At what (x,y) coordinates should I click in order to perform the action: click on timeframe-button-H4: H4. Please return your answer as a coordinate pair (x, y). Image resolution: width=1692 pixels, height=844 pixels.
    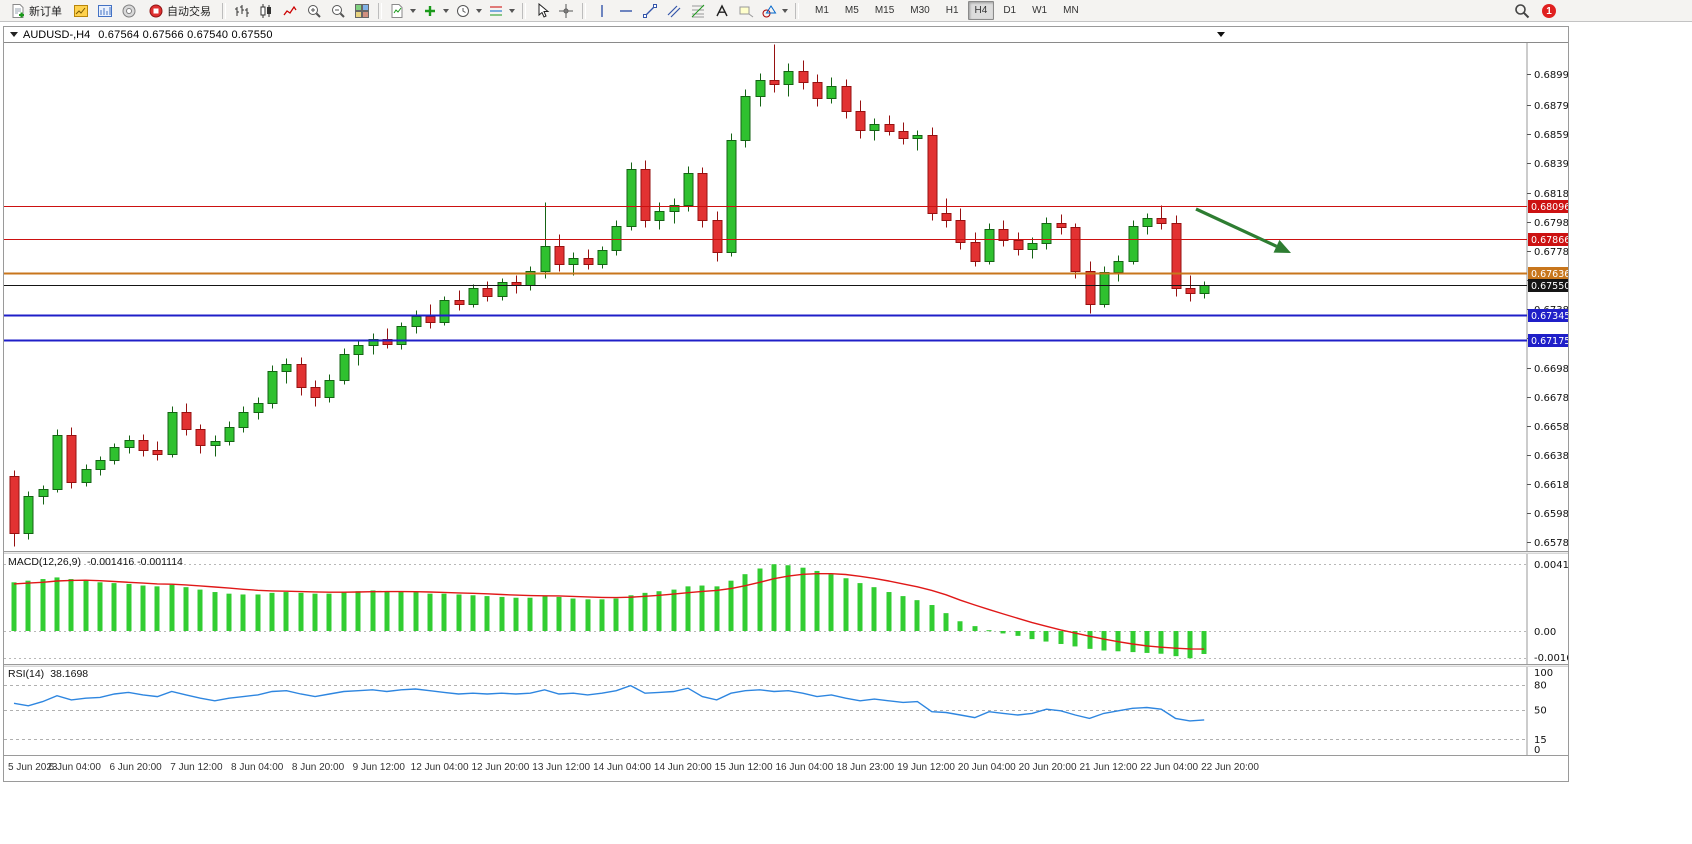
    Looking at the image, I should click on (981, 10).